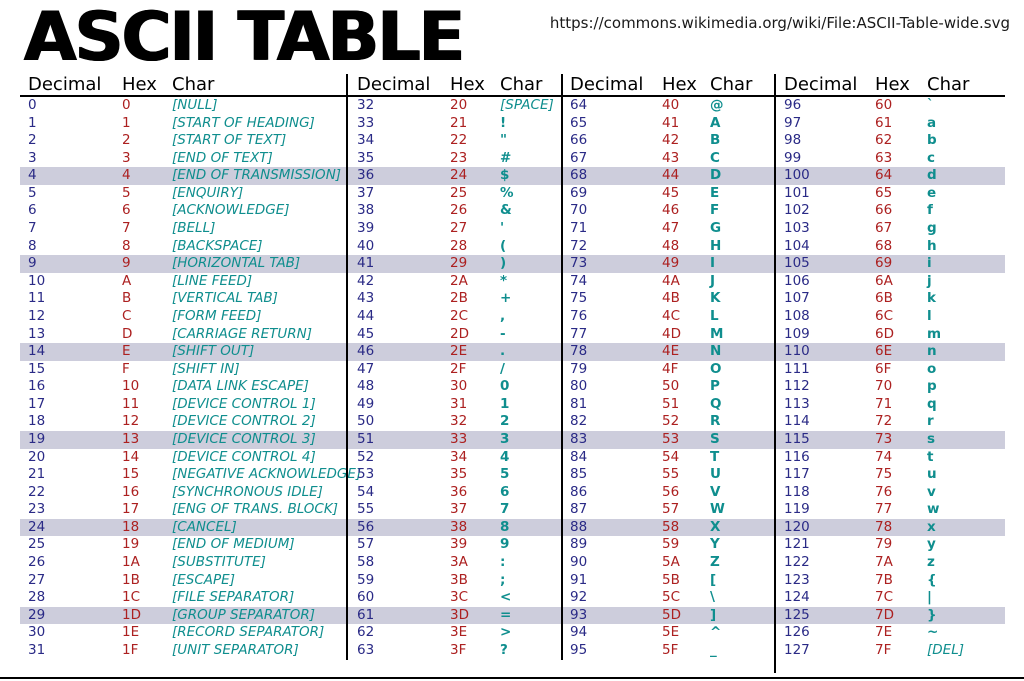  What do you see at coordinates (459, 386) in the screenshot?
I see `hex-cell: 30` at bounding box center [459, 386].